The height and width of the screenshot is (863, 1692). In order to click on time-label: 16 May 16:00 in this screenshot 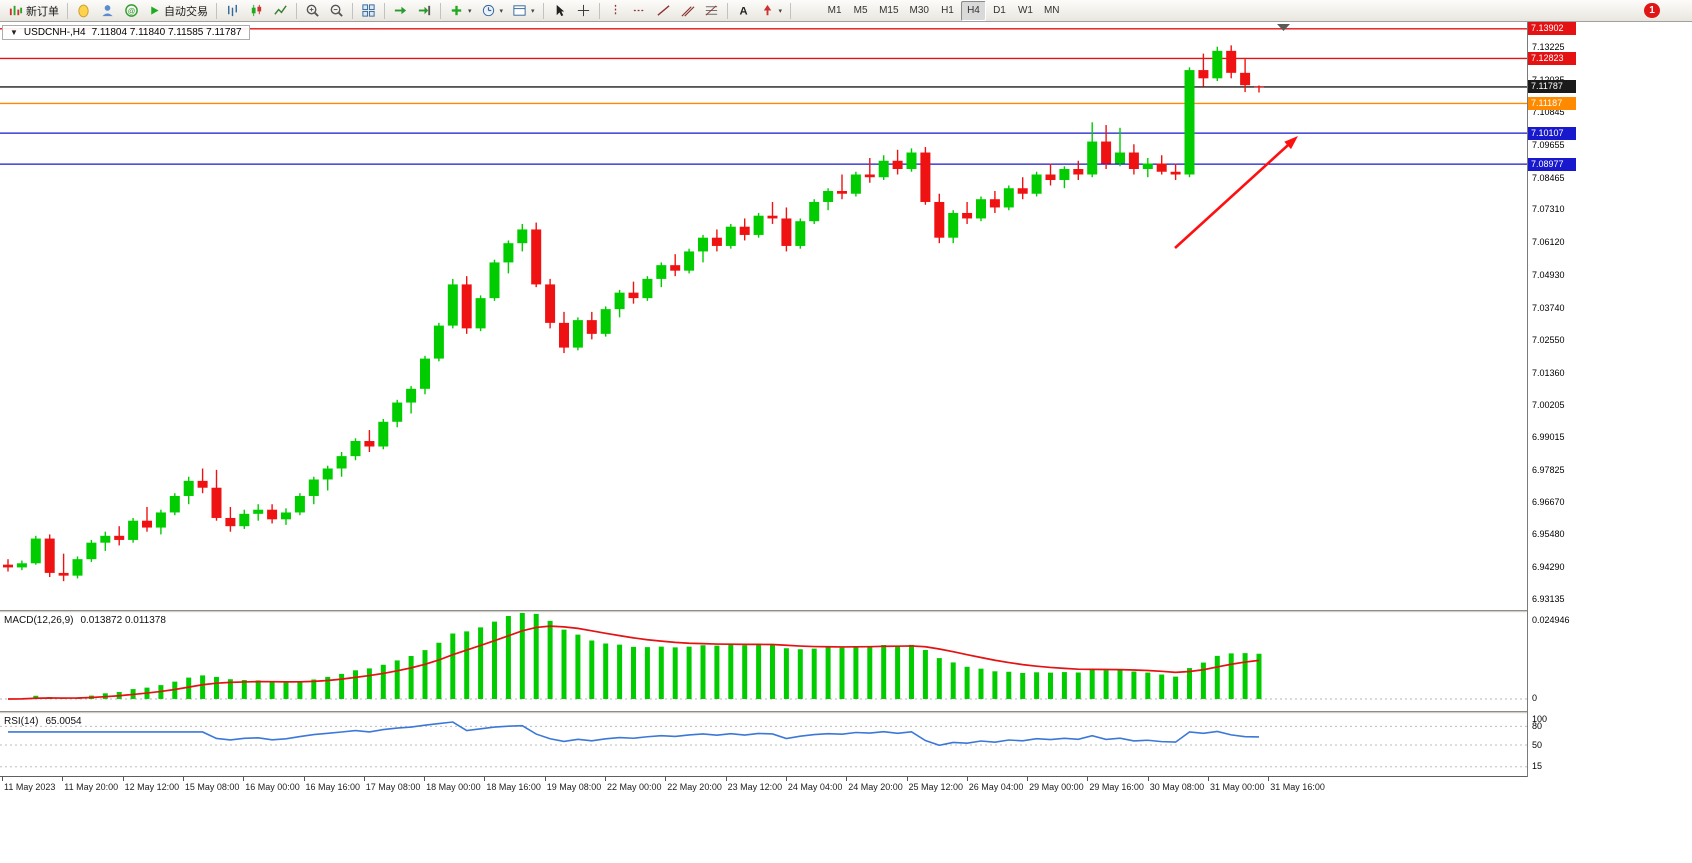, I will do `click(333, 787)`.